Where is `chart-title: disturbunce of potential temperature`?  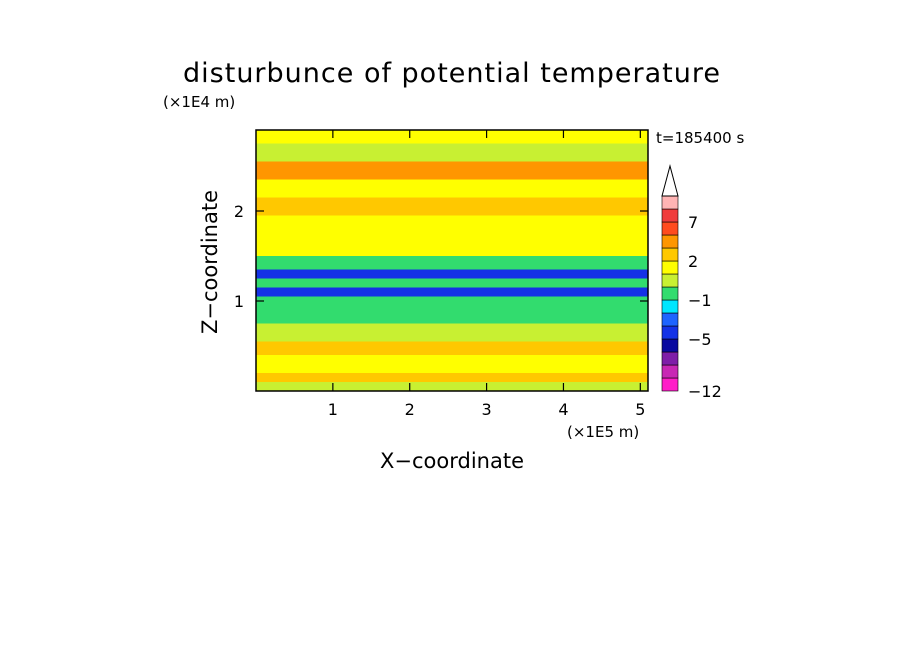
chart-title: disturbunce of potential temperature is located at coordinates (452, 73).